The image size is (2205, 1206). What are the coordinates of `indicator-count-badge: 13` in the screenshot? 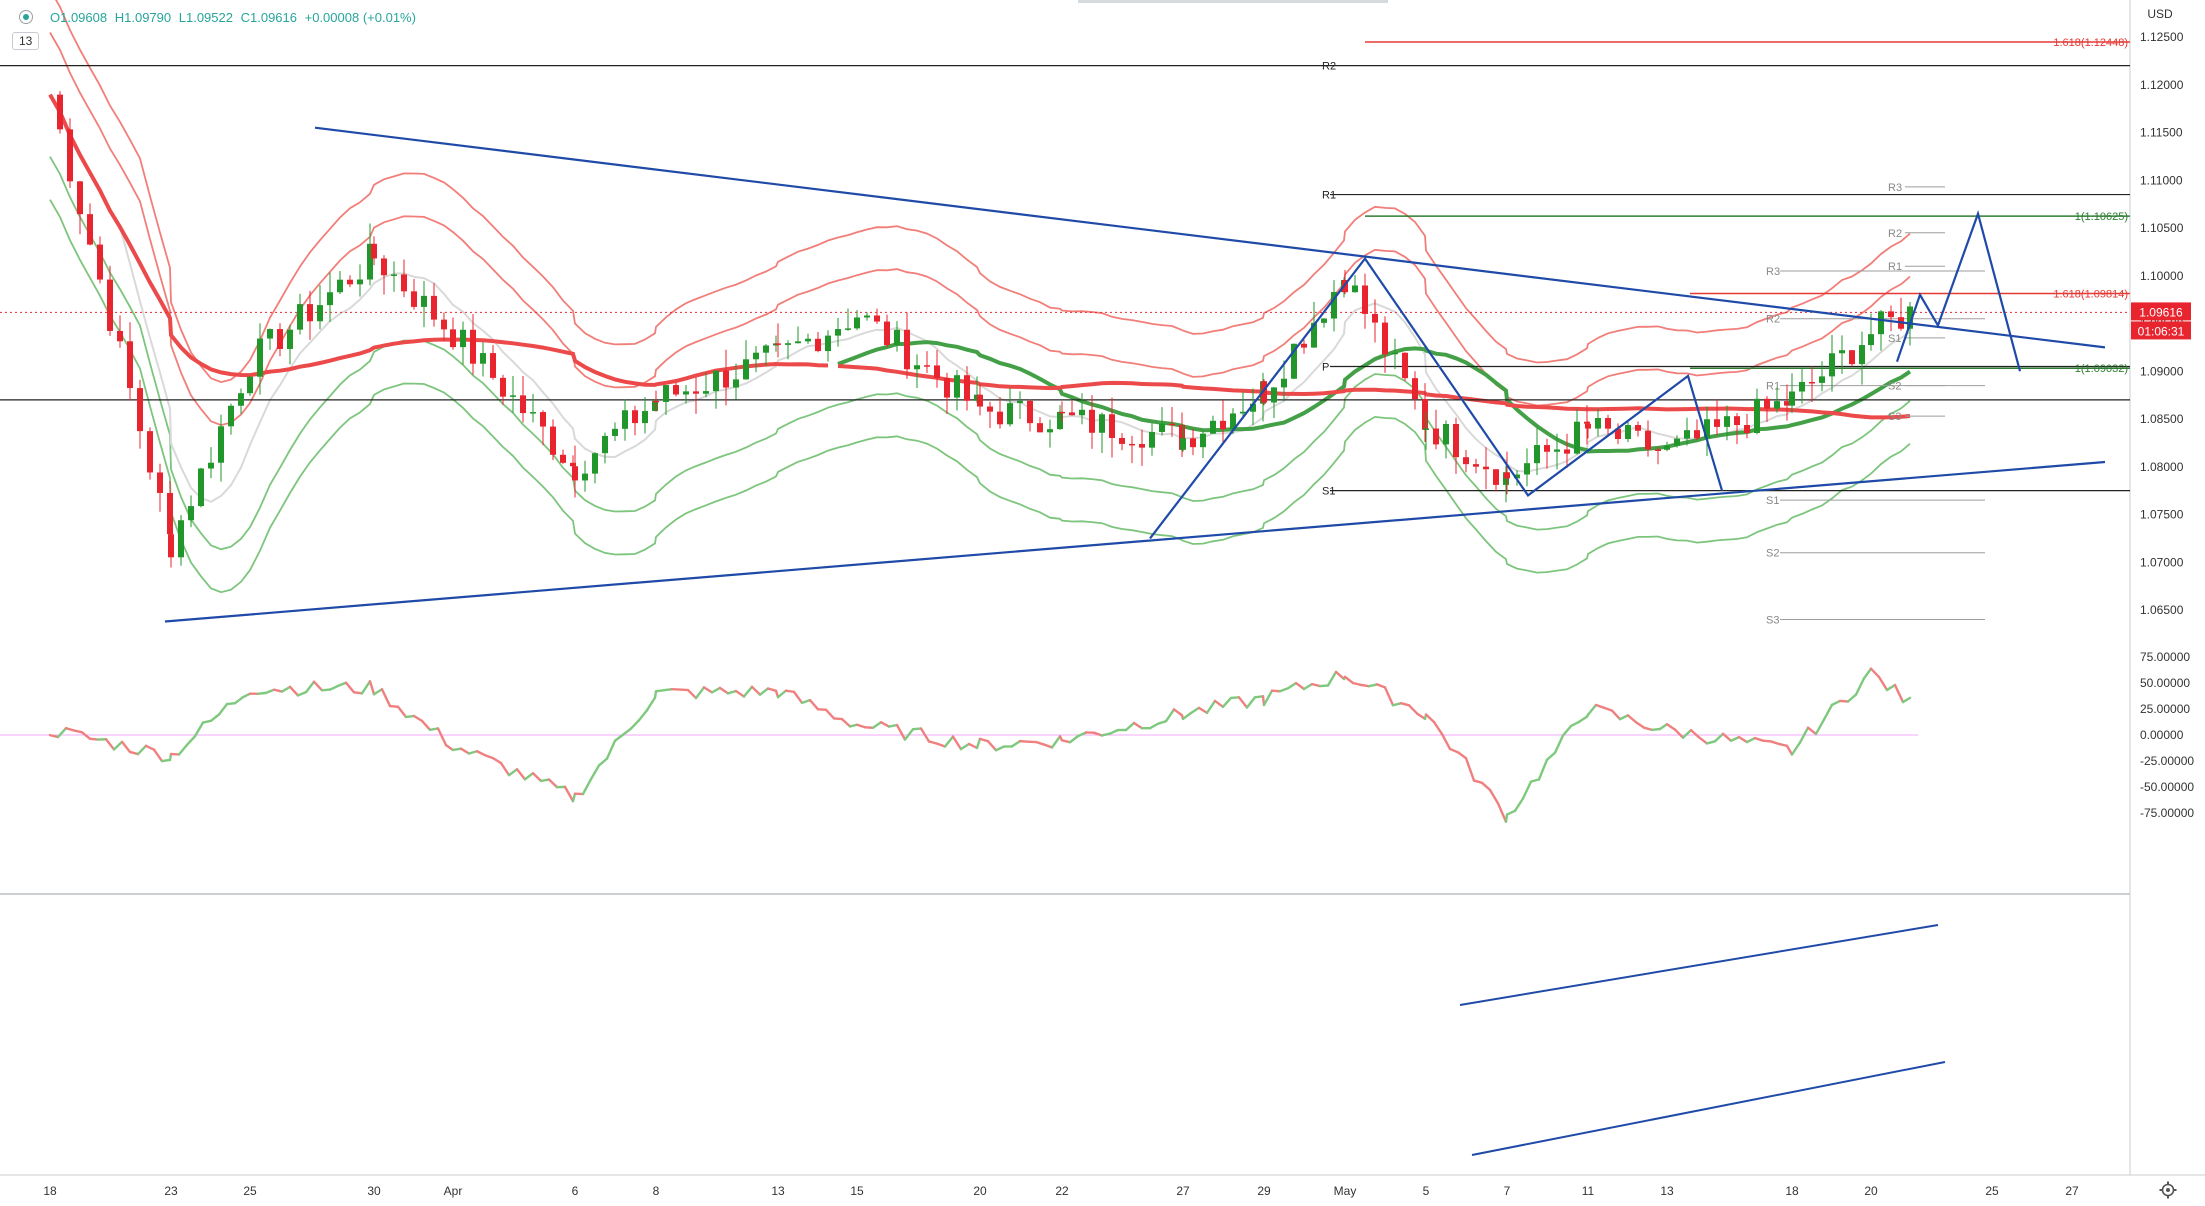 It's located at (26, 41).